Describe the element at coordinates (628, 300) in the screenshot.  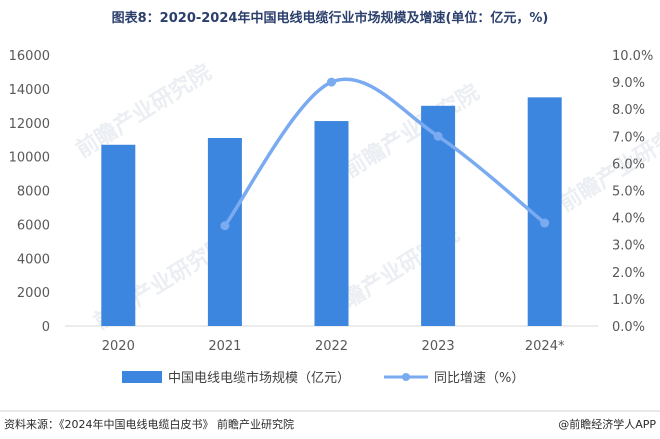
I see `y-right-tick-label: 1.0%` at that location.